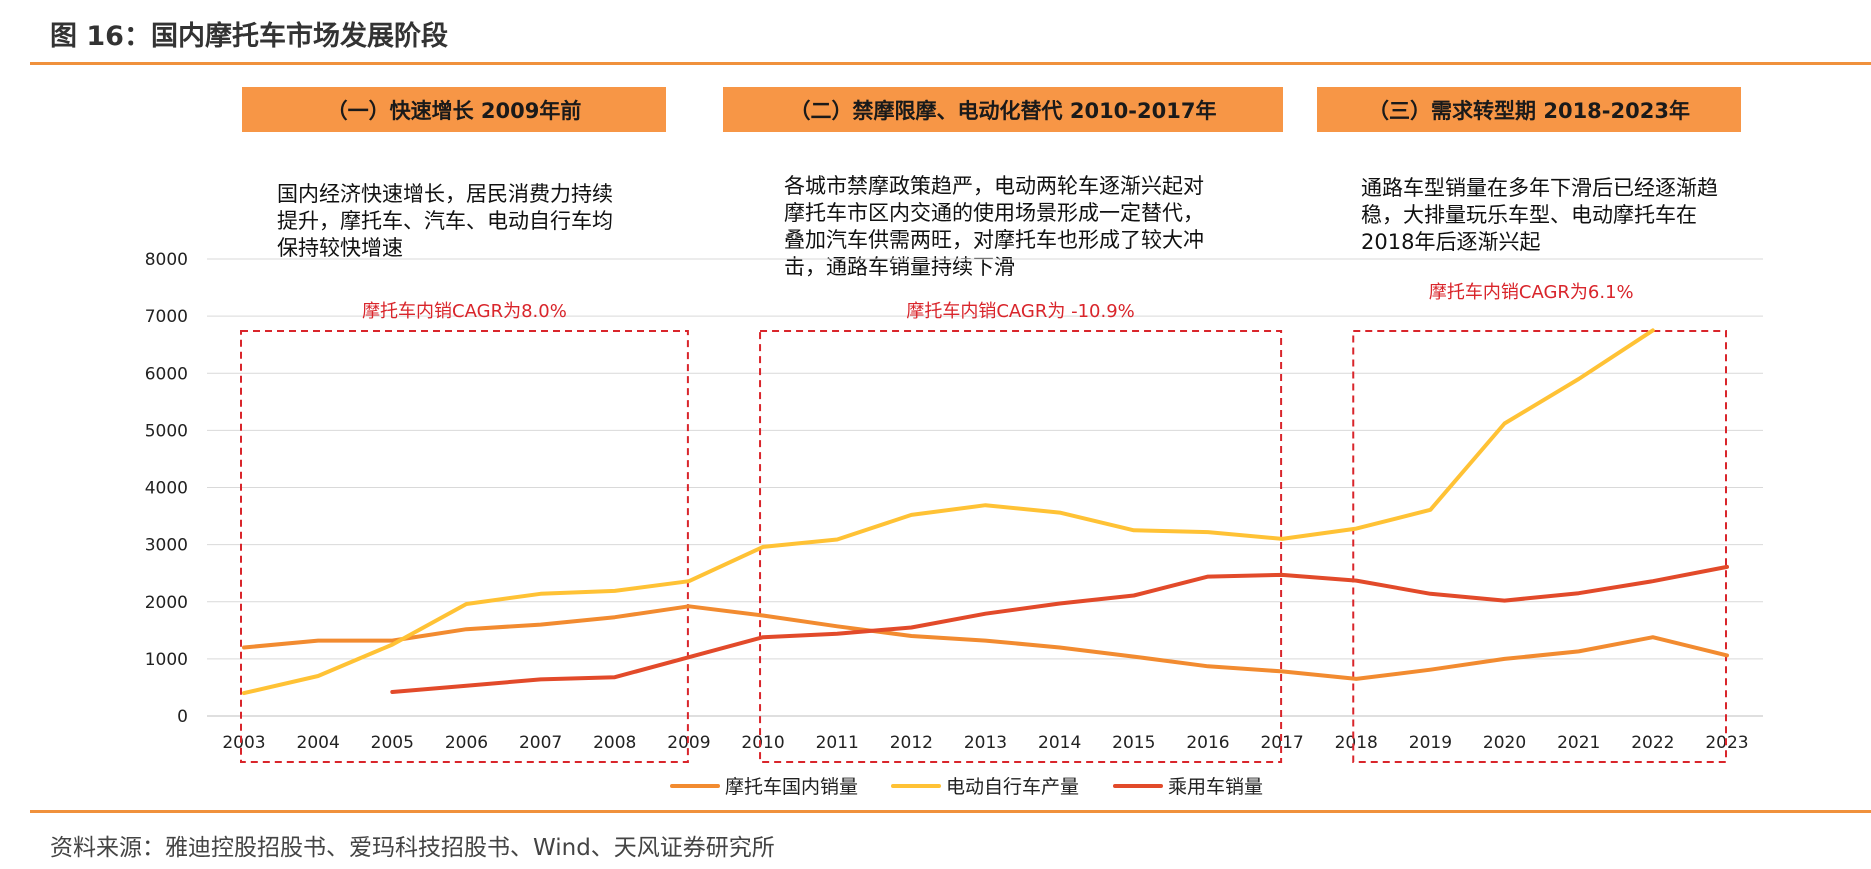 The height and width of the screenshot is (869, 1871). Describe the element at coordinates (166, 260) in the screenshot. I see `y-tick-label: 8000` at that location.